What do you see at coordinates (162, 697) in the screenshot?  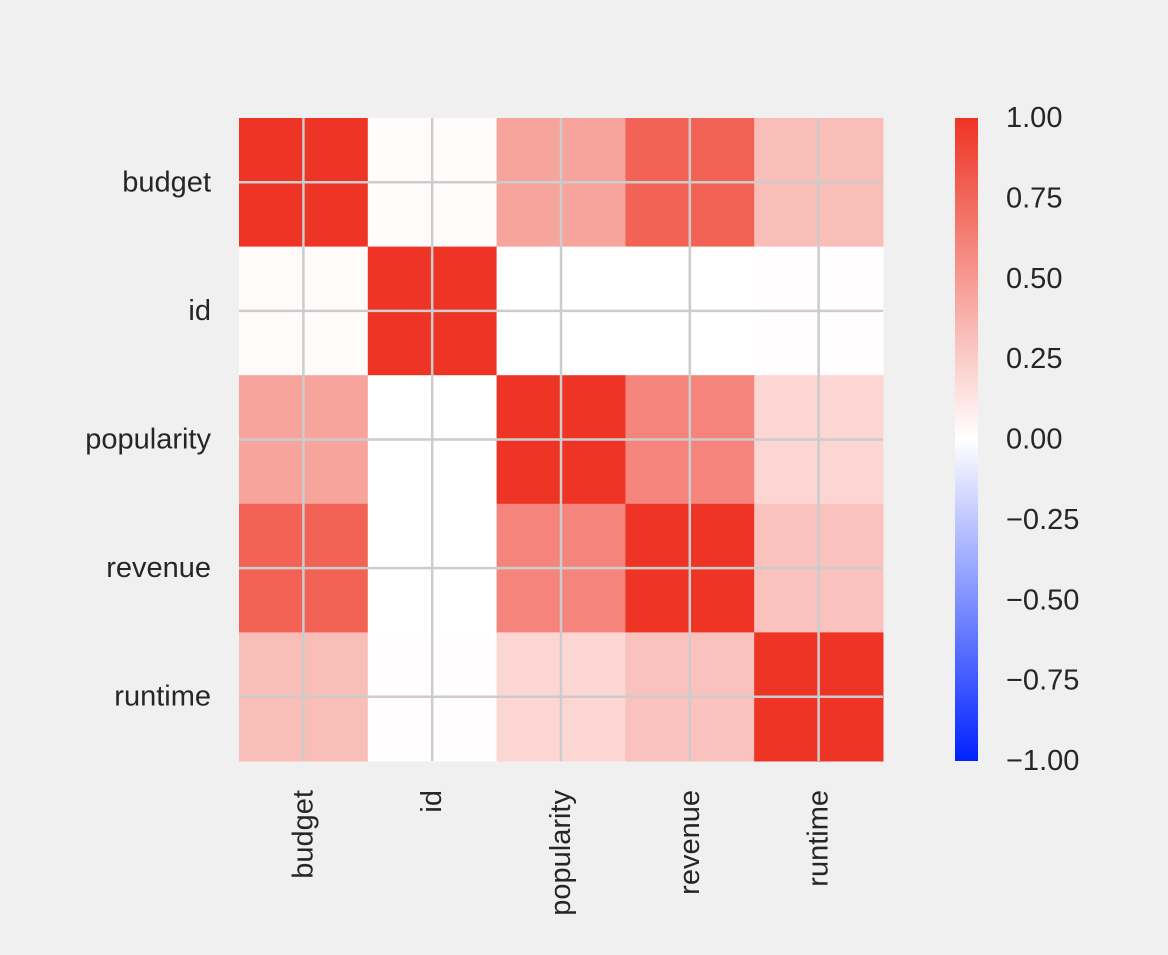 I see `row-label-runtime: runtime` at bounding box center [162, 697].